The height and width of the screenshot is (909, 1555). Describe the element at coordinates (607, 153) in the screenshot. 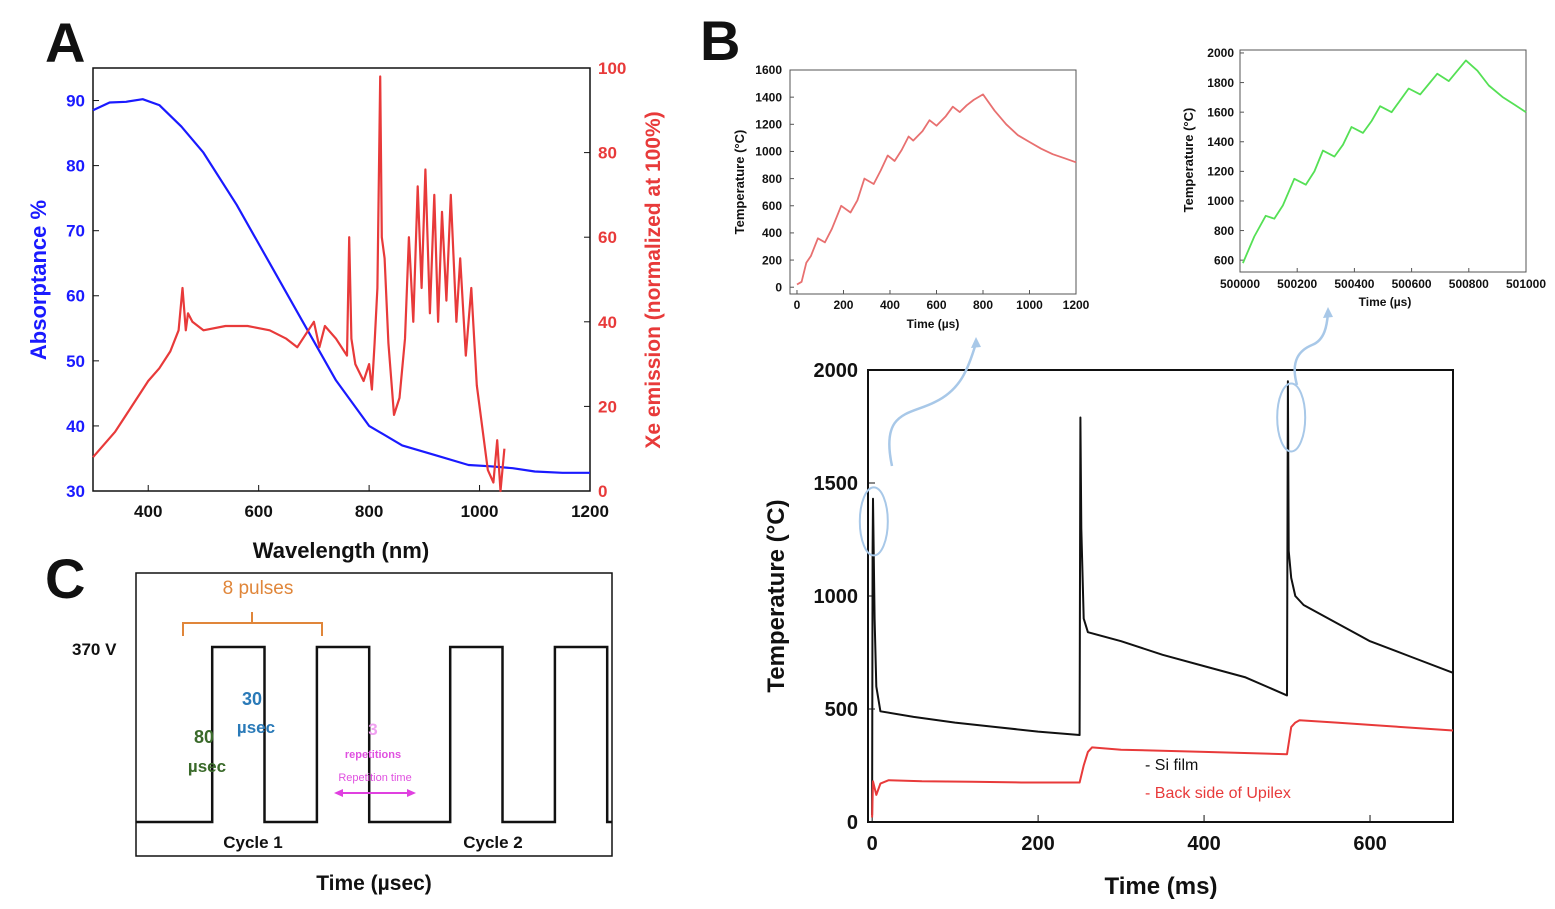

I see `y2-tick-label: 80` at that location.